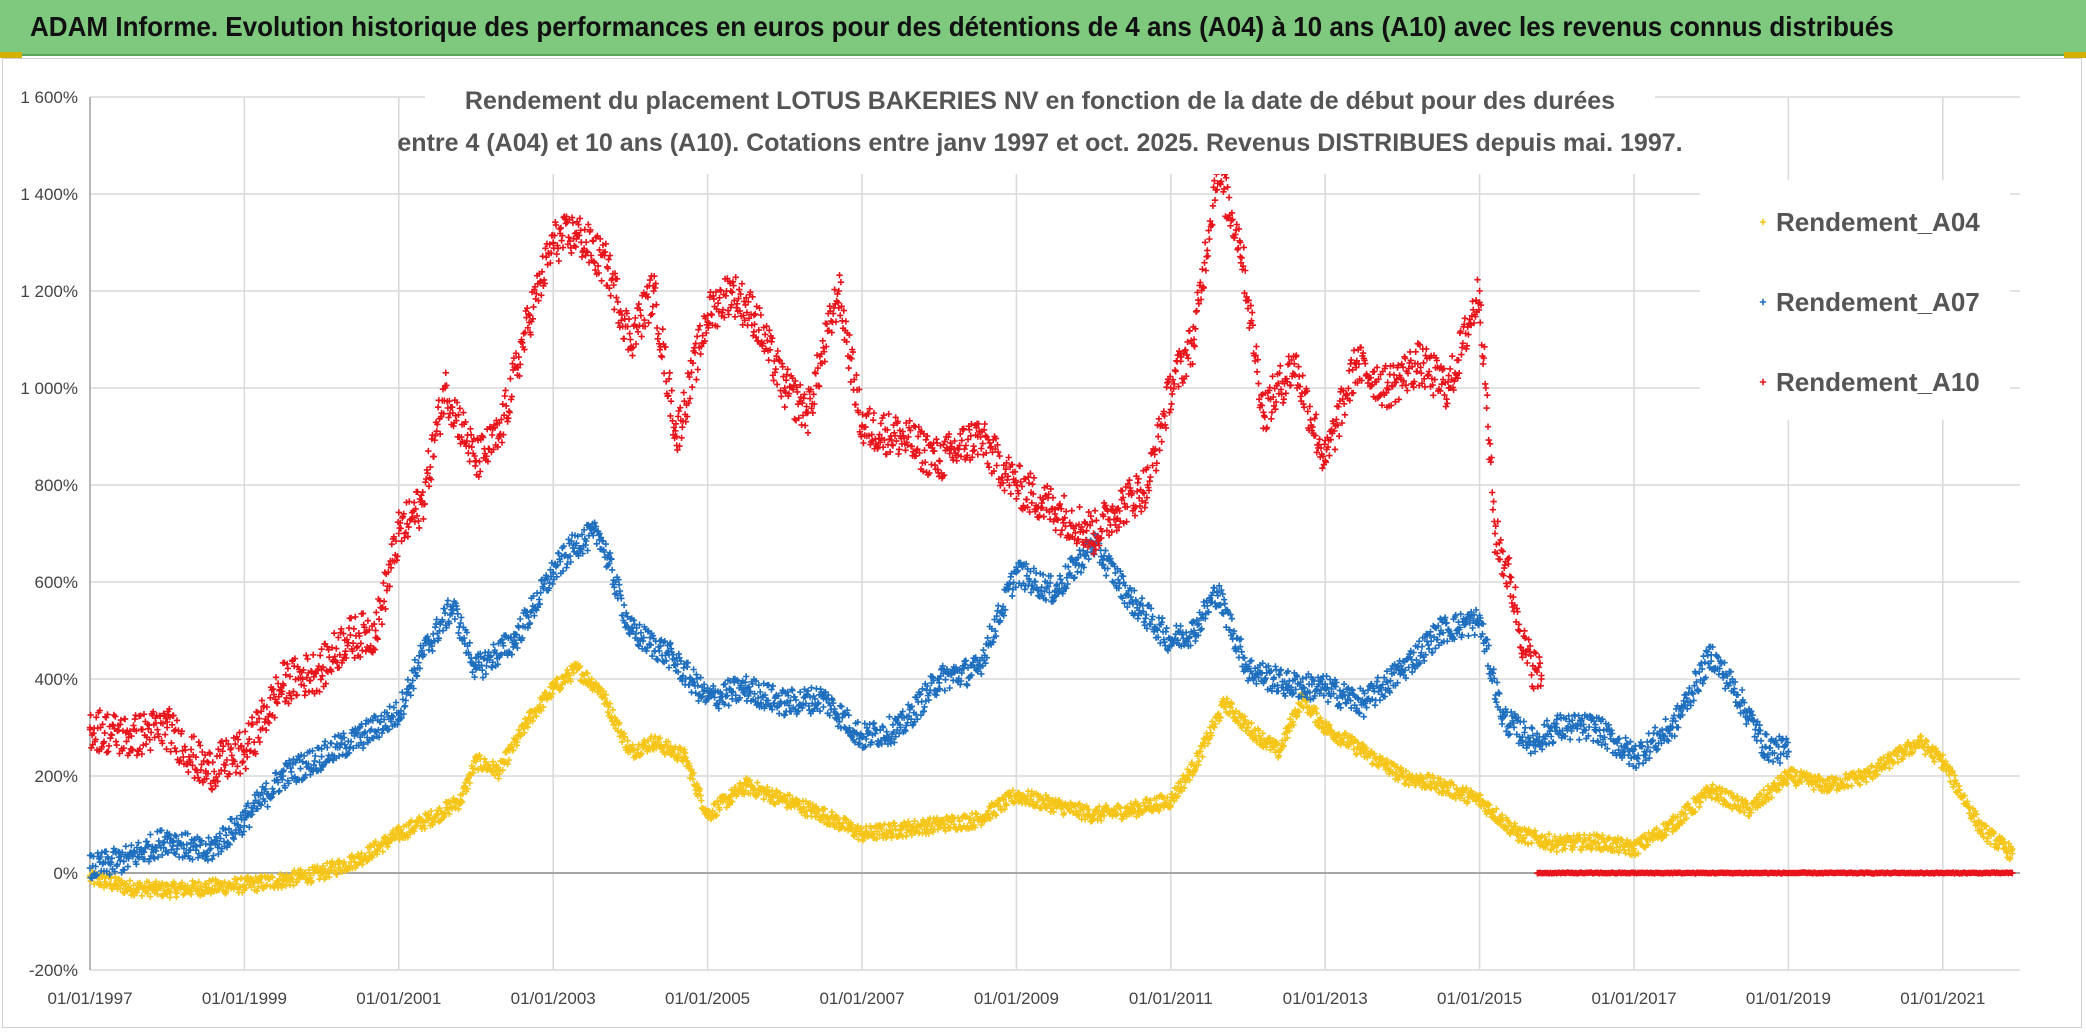 This screenshot has width=2086, height=1032. Describe the element at coordinates (1633, 998) in the screenshot. I see `x-tick-label: 01/01/2017` at that location.